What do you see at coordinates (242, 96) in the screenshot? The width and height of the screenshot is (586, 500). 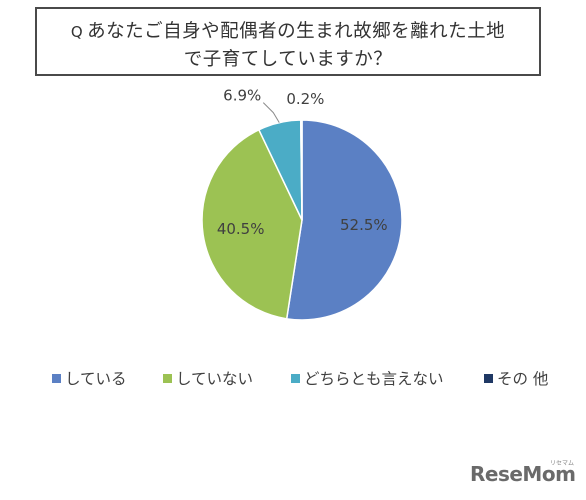 I see `data-label-3: 6.9%` at bounding box center [242, 96].